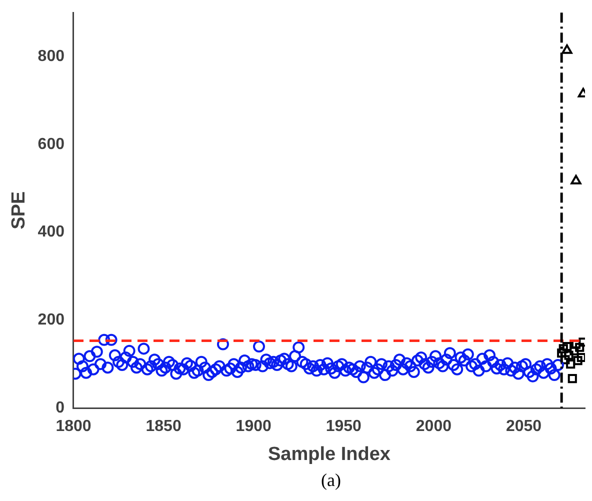  Describe the element at coordinates (254, 427) in the screenshot. I see `x-tick-label: 1900` at that location.